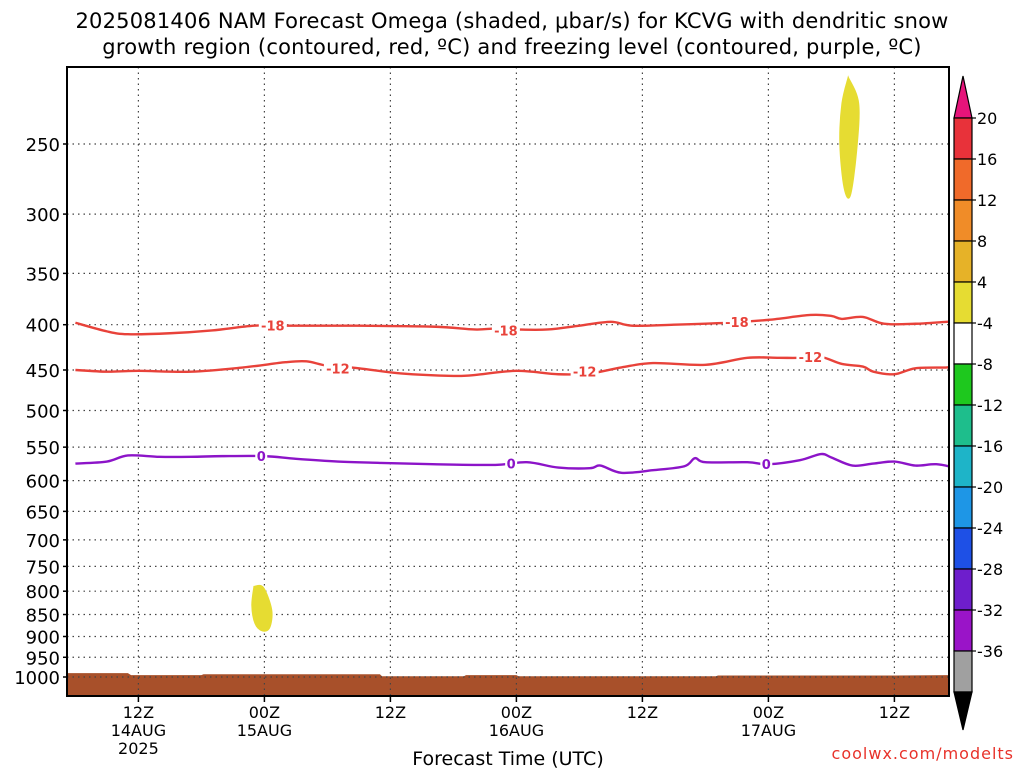  What do you see at coordinates (990, 569) in the screenshot?
I see `colorbar-label: -28` at bounding box center [990, 569].